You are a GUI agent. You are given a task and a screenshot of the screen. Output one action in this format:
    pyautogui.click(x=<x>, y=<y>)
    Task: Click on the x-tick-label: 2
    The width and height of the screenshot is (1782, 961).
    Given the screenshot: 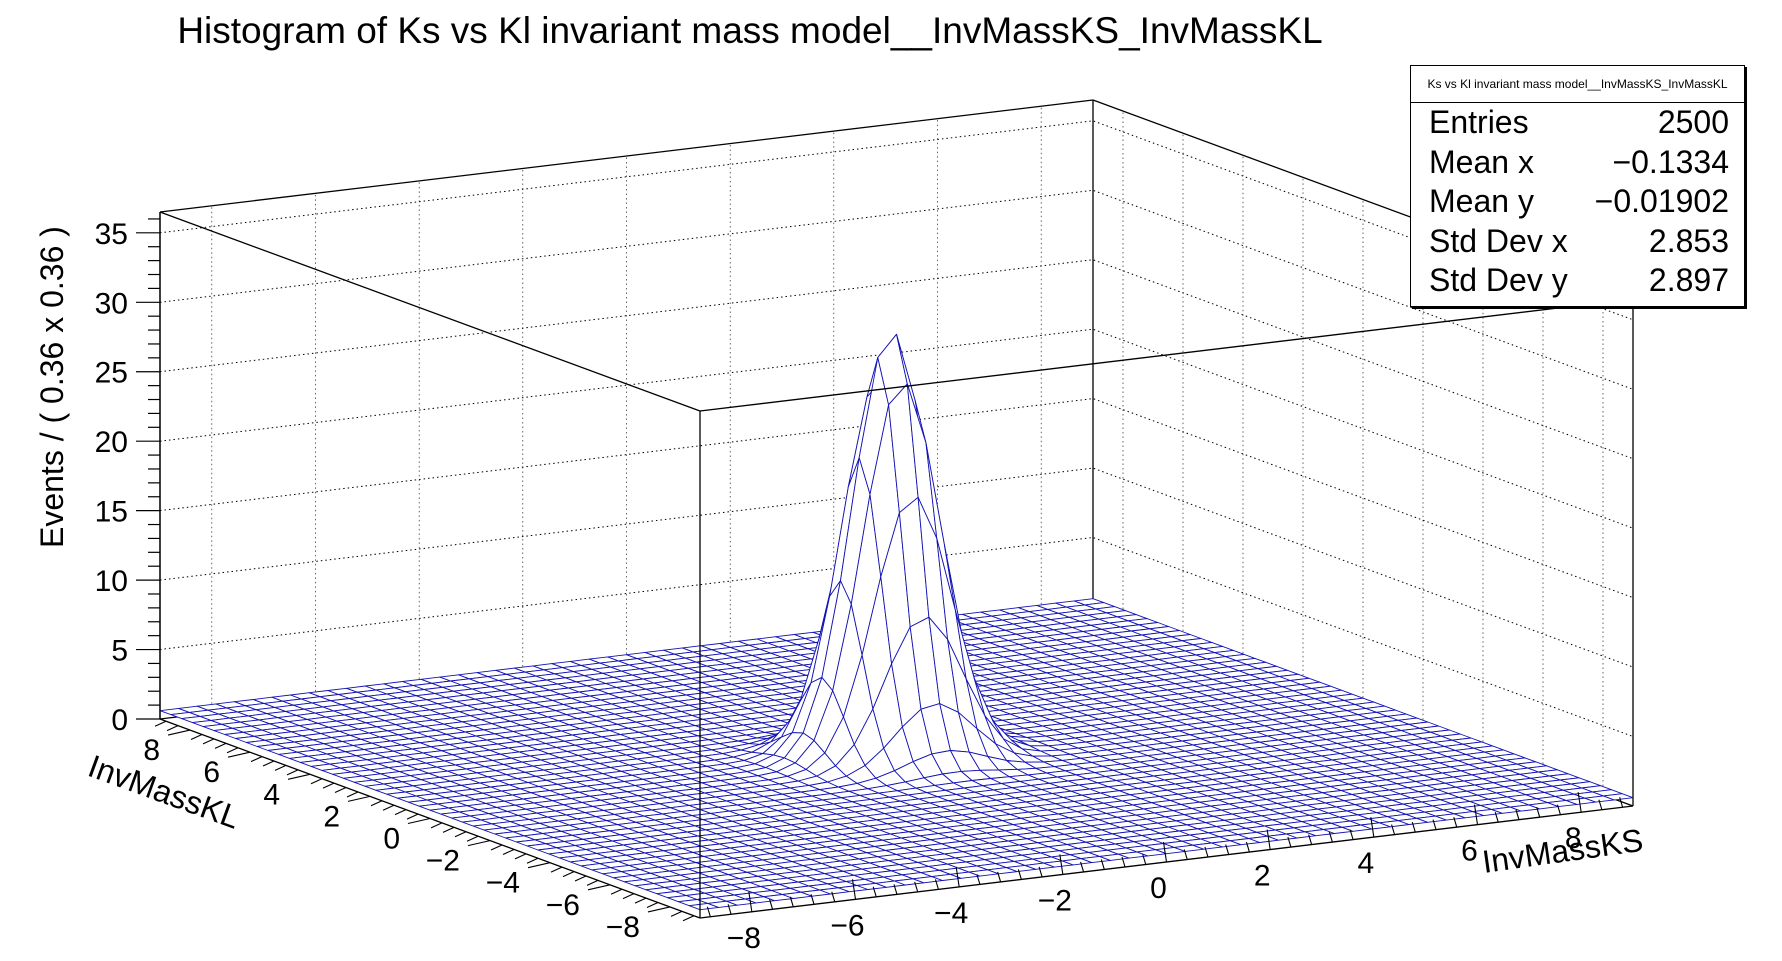 What is the action you would take?
    pyautogui.click(x=1262, y=876)
    